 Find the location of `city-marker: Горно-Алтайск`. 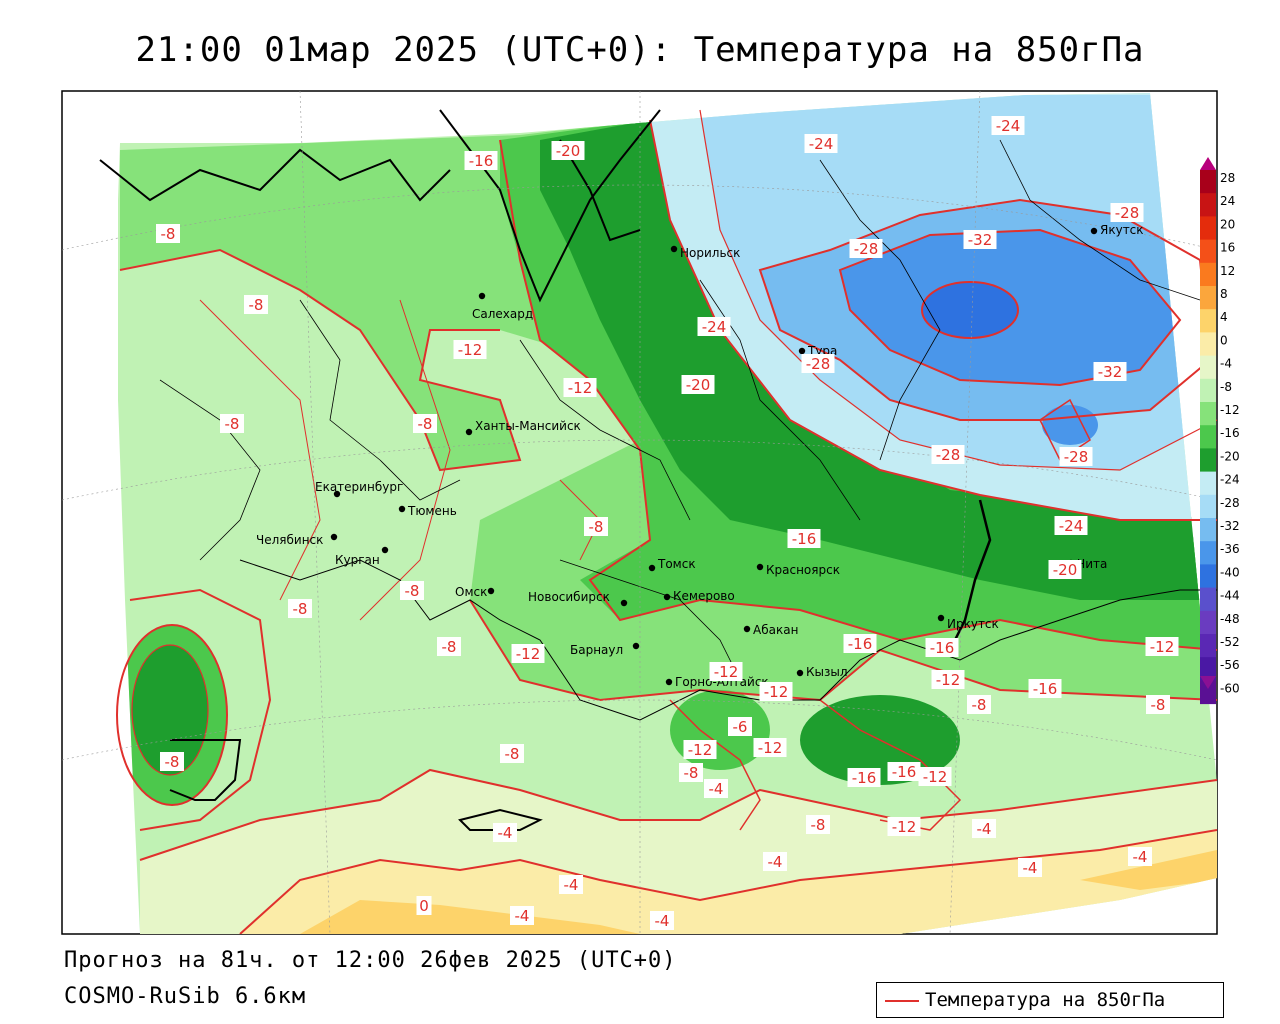

city-marker: Горно-Алтайск is located at coordinates (717, 682).